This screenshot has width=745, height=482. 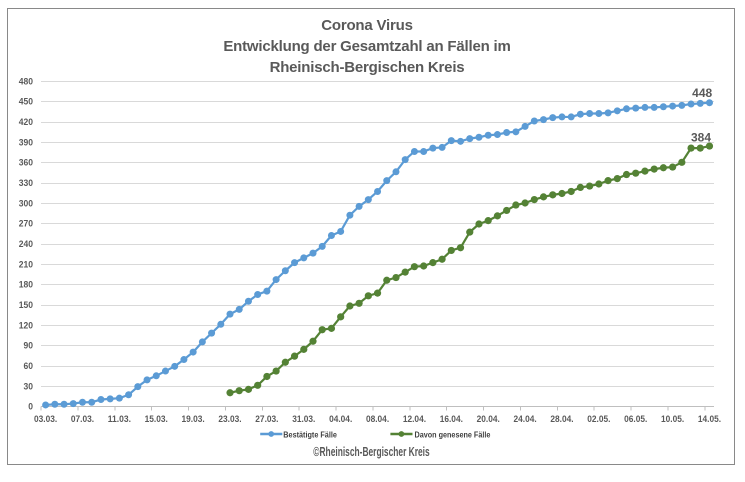 I want to click on svg-text: 480, so click(x=26, y=81).